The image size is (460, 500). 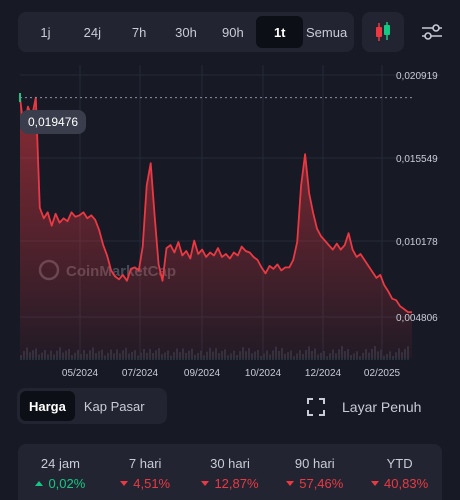 I want to click on stat-label: 30 hari, so click(x=230, y=463).